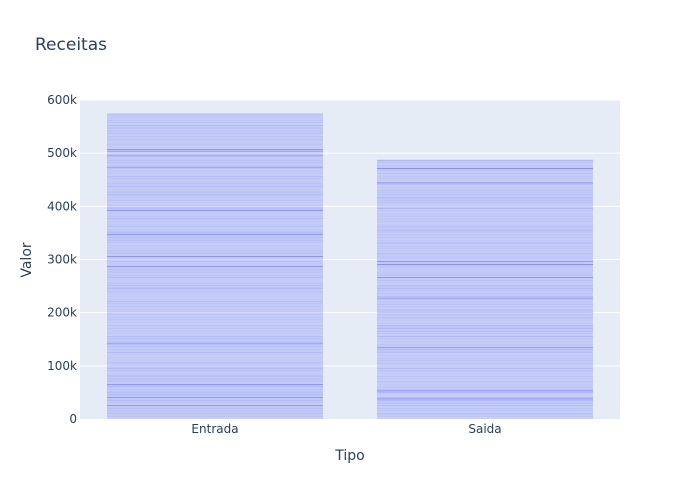 The height and width of the screenshot is (500, 700). Describe the element at coordinates (62, 153) in the screenshot. I see `y-tick-label: 500k` at that location.